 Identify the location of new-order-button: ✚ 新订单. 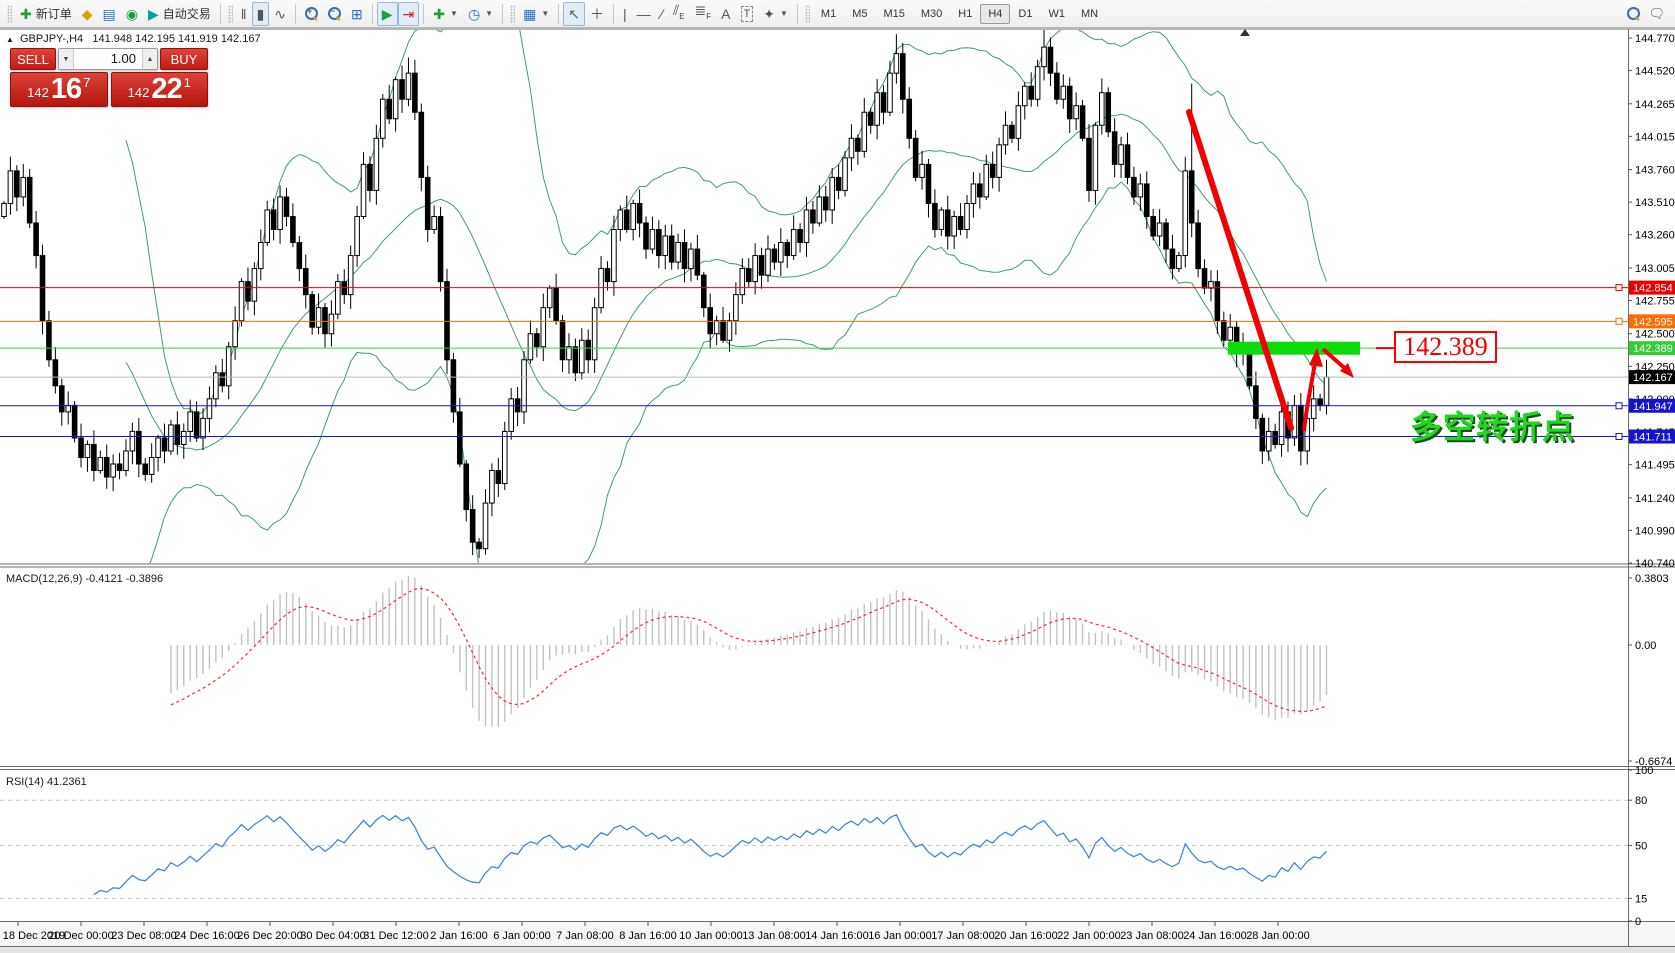
(46, 14).